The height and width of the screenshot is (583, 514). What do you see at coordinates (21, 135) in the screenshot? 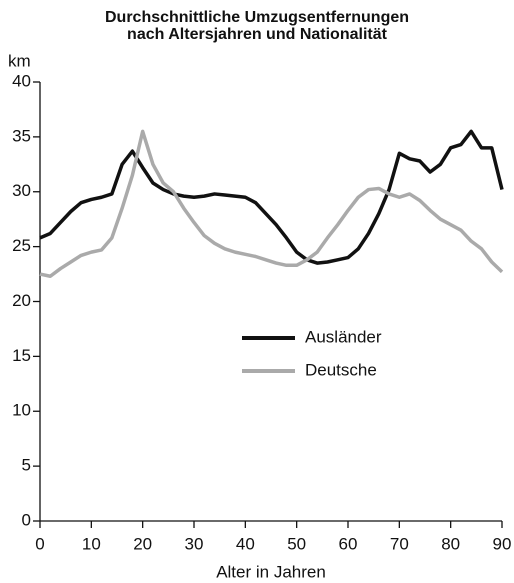
I see `y-tick-label: 35` at bounding box center [21, 135].